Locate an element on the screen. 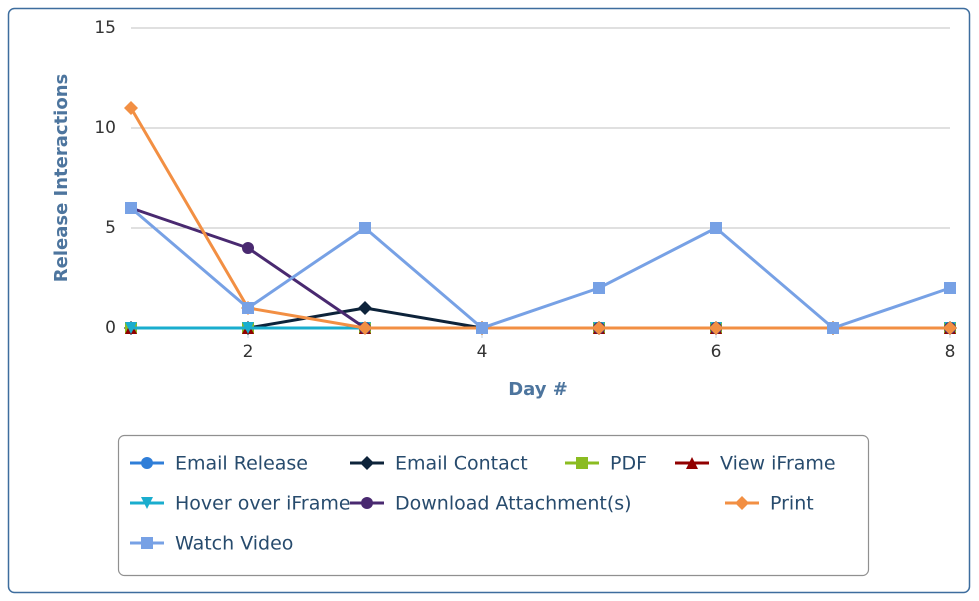  legend-label: Hover over iFrame is located at coordinates (263, 504).